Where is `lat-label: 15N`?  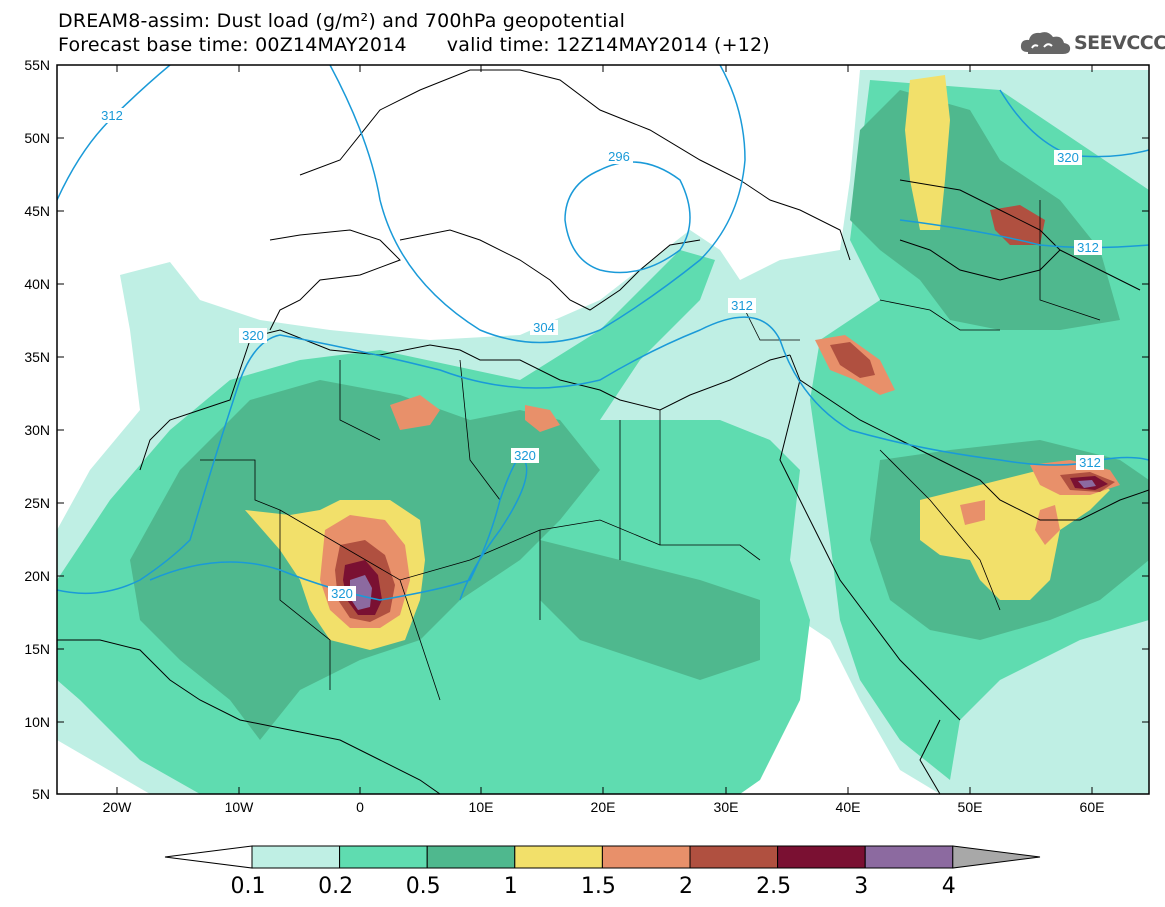 lat-label: 15N is located at coordinates (37, 649).